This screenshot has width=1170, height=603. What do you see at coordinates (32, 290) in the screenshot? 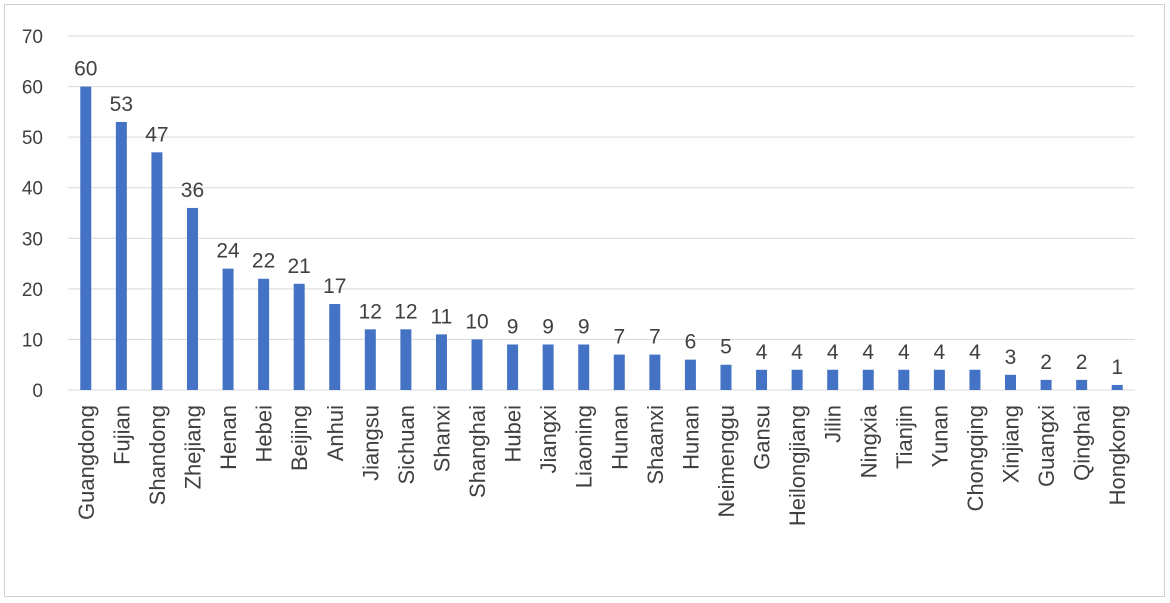
I see `y-tick-label: 20` at bounding box center [32, 290].